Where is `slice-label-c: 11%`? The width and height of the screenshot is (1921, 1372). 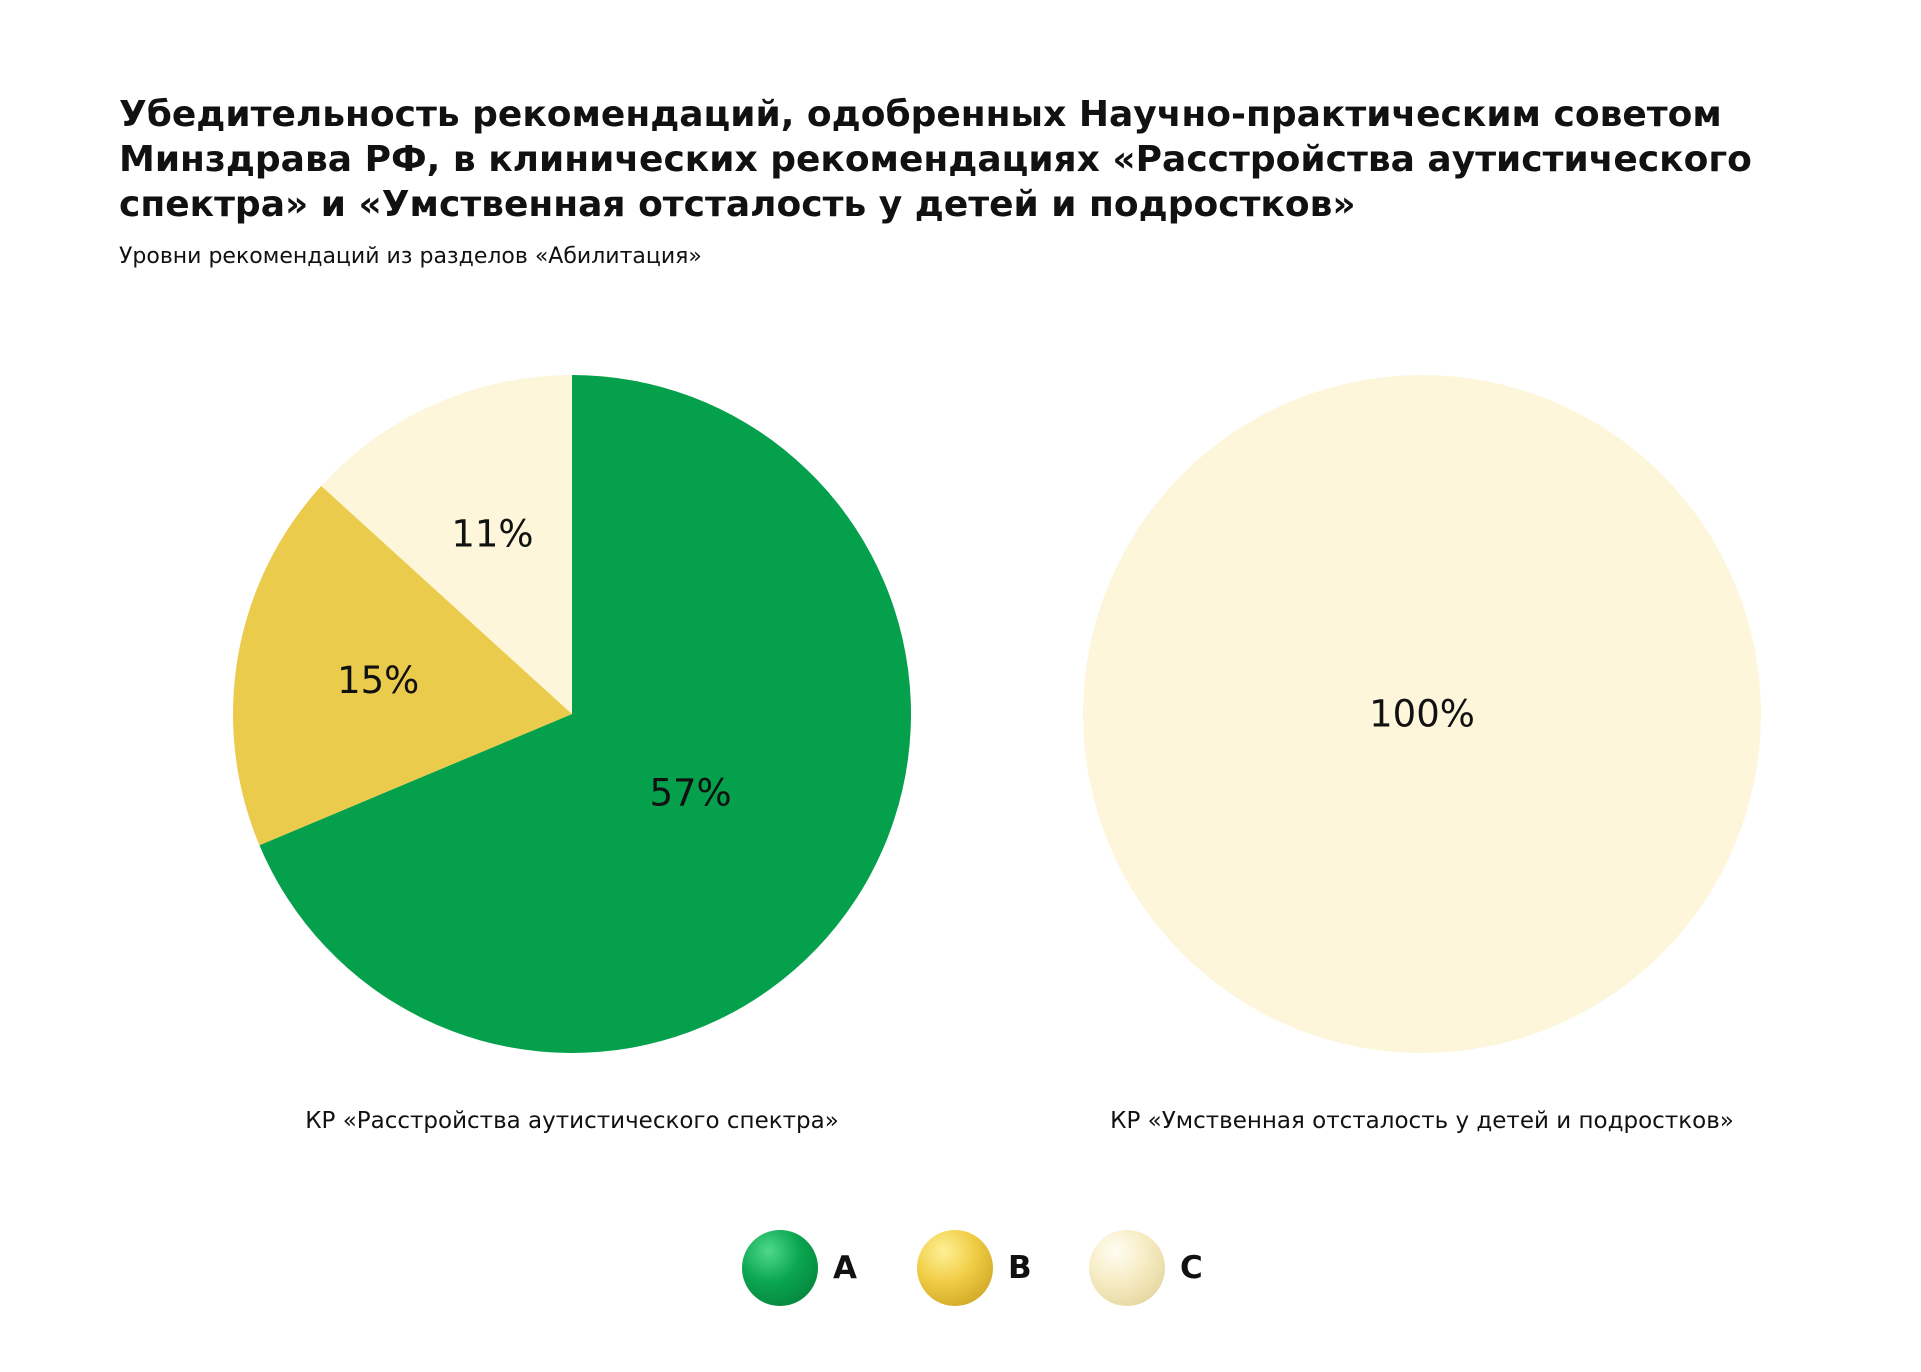 slice-label-c: 11% is located at coordinates (492, 534).